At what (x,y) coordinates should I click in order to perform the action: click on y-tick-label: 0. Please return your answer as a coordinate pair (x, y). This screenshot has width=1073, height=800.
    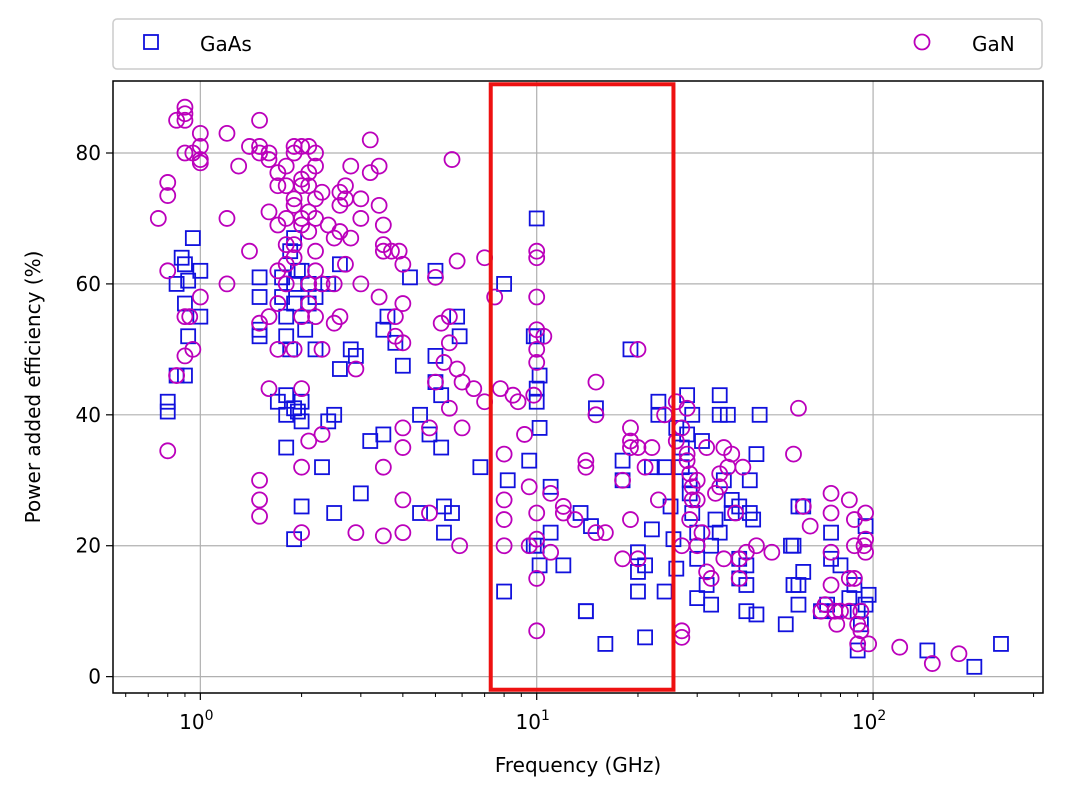
    Looking at the image, I should click on (94, 677).